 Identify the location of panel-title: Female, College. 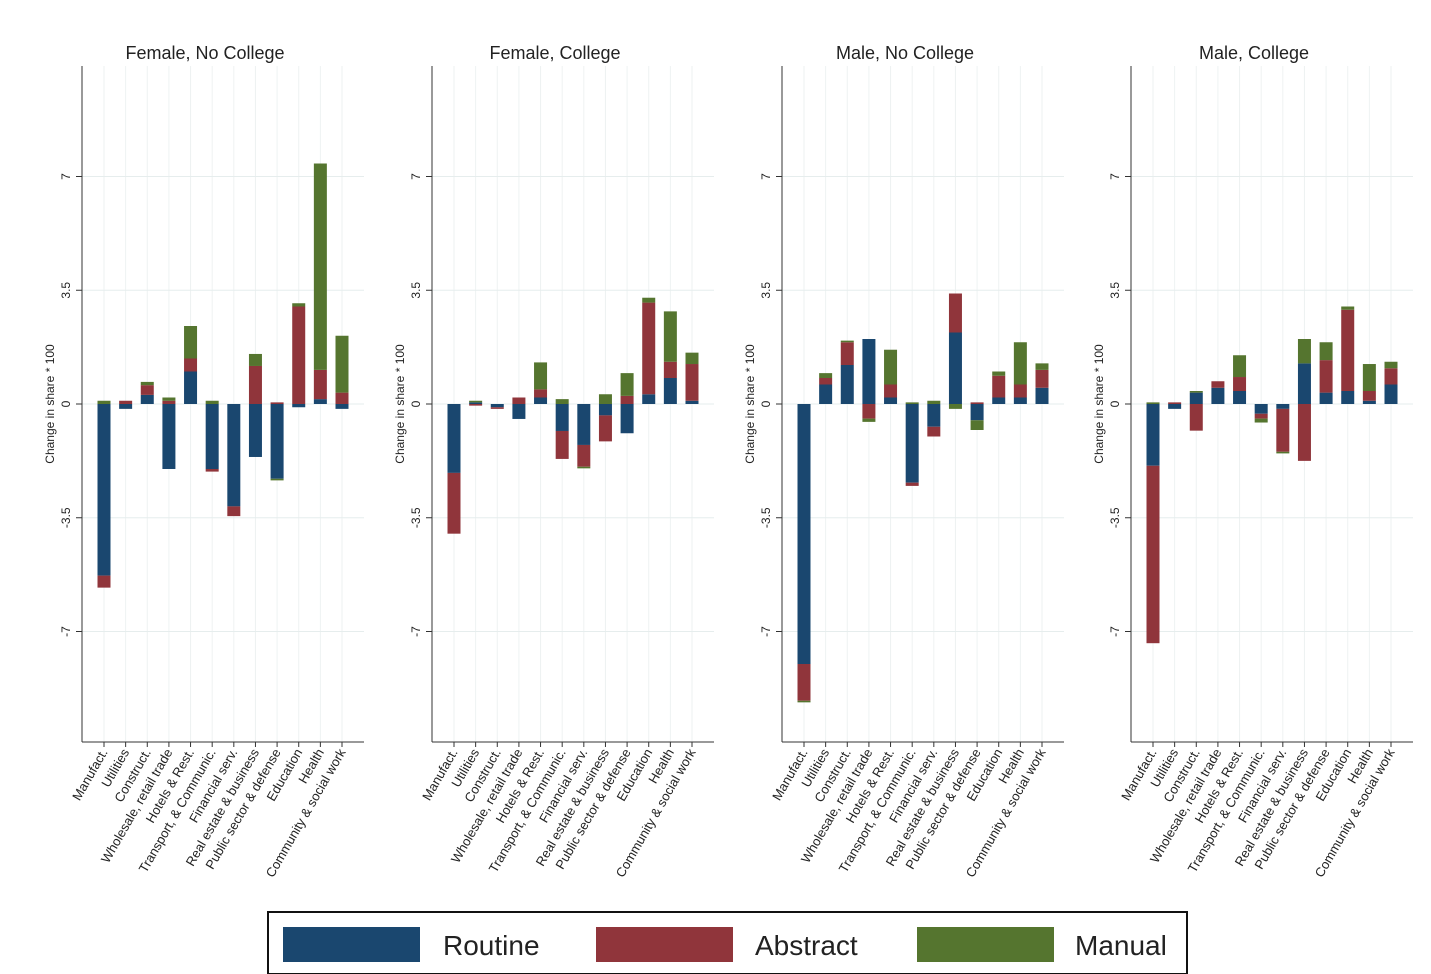
(554, 53).